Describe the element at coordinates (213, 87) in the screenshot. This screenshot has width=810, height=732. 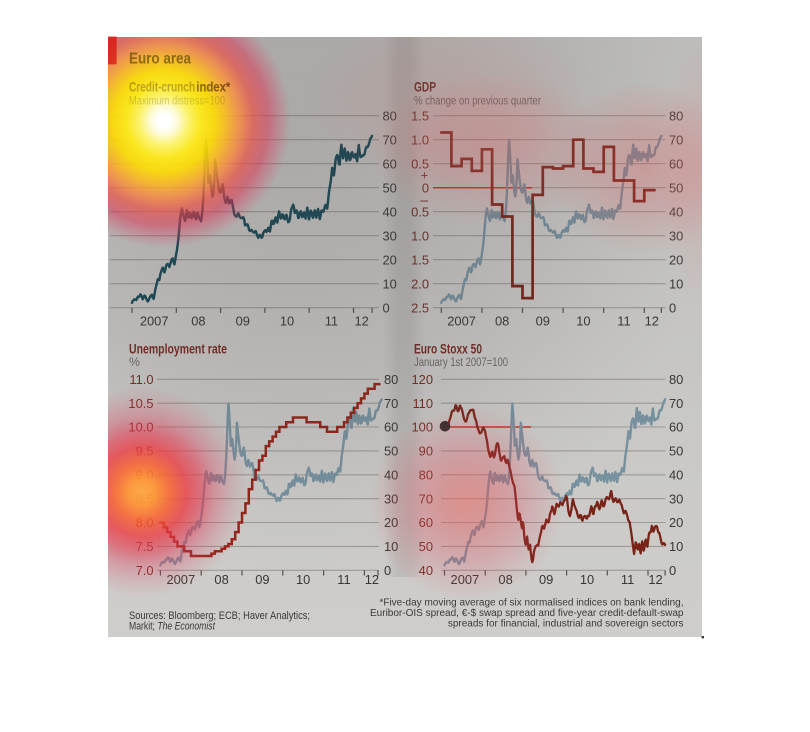
I see `svg-text: index*` at that location.